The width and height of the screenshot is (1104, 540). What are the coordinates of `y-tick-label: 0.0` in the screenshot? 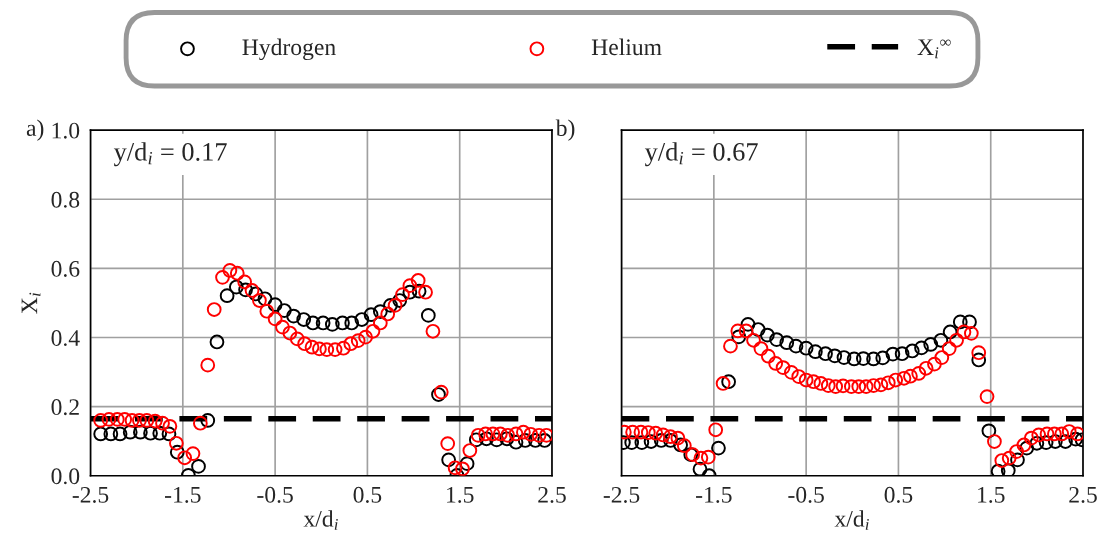 It's located at (65, 476).